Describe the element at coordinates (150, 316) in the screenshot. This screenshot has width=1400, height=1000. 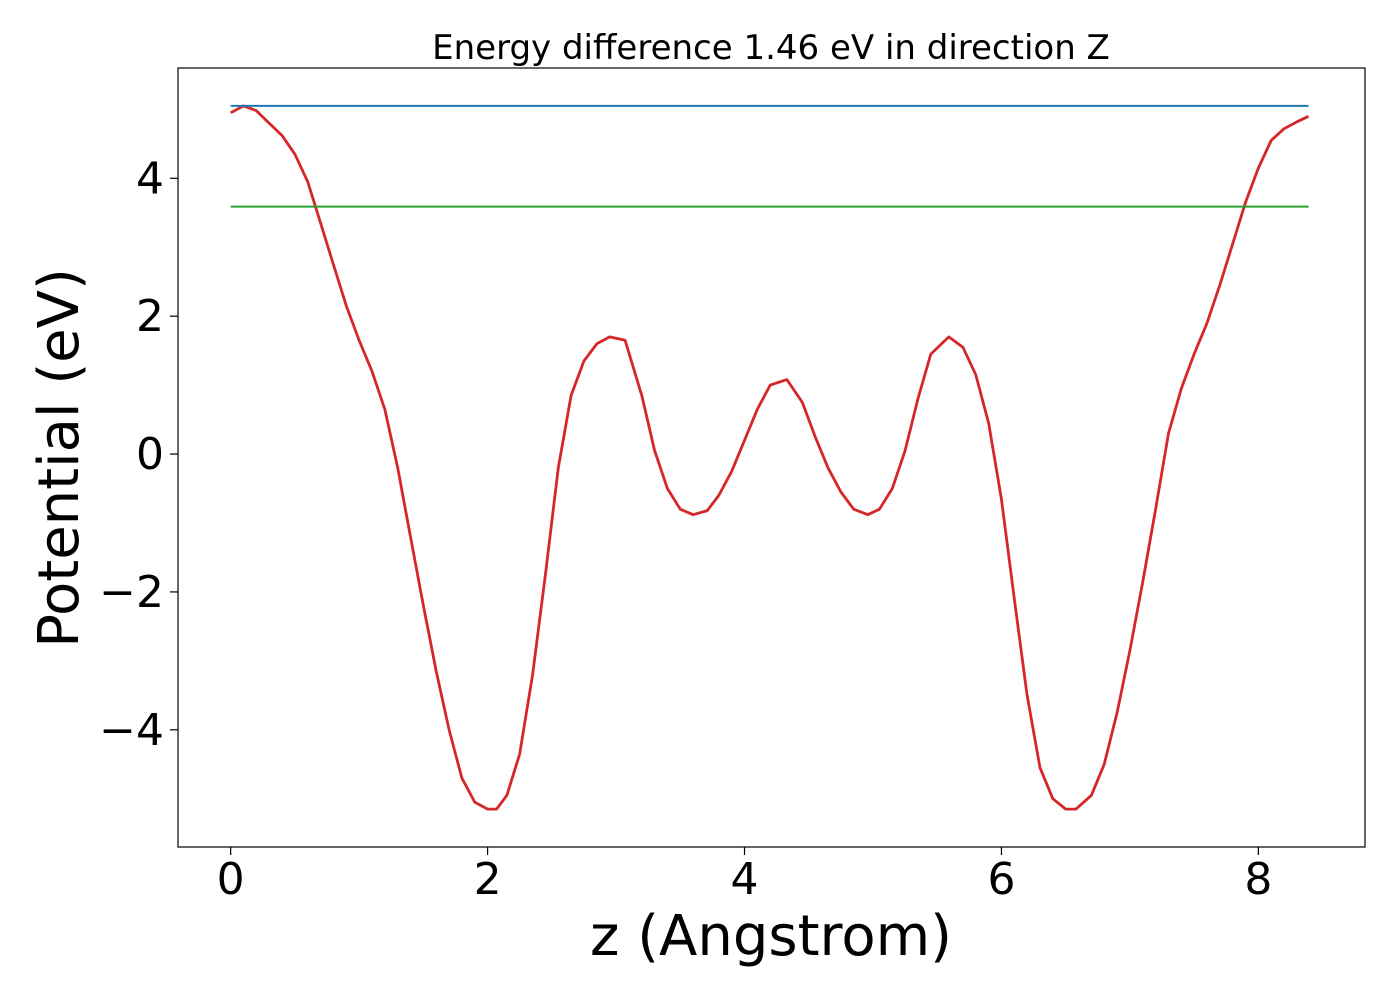
I see `y-tick-label: 2` at that location.